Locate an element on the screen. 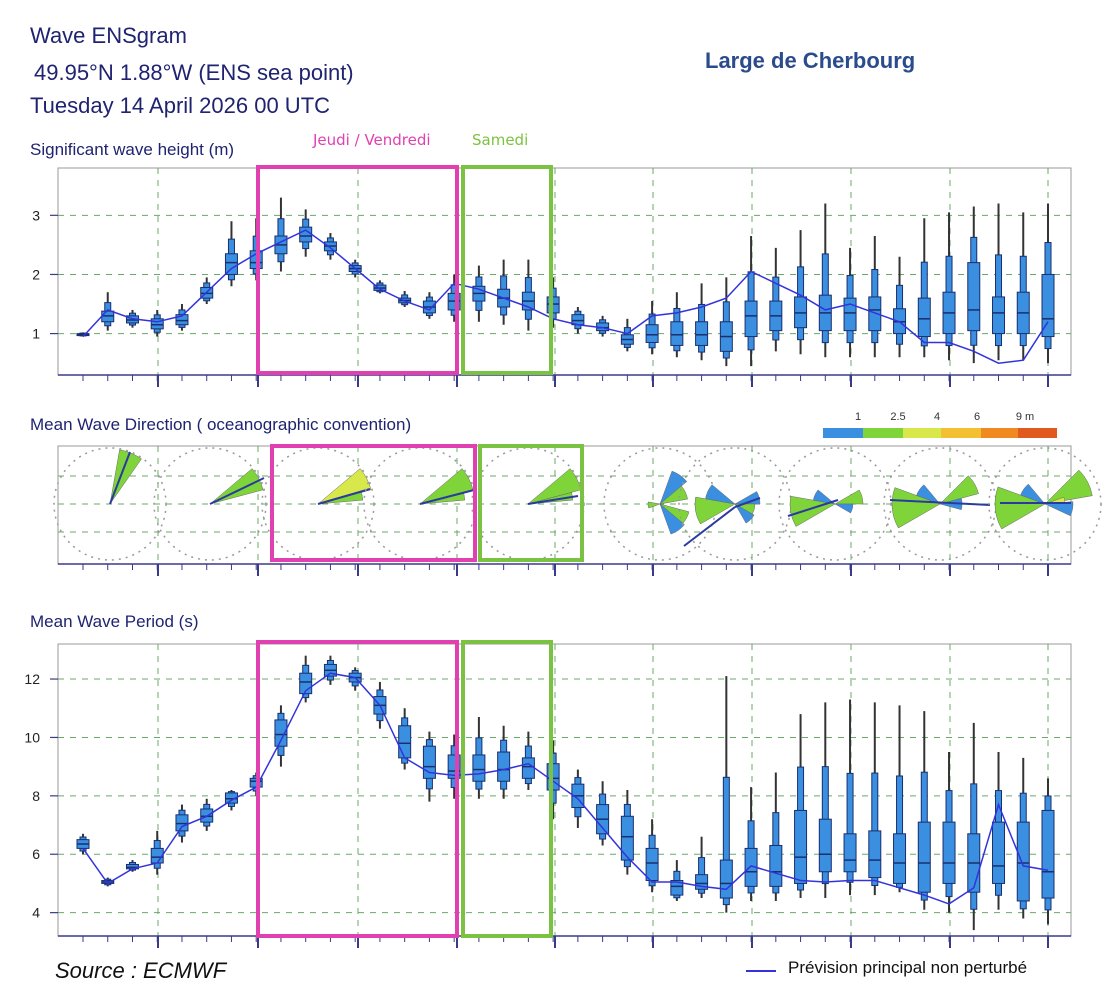 Image resolution: width=1114 pixels, height=985 pixels. wave-period-title: Mean Wave Period (s) is located at coordinates (114, 621).